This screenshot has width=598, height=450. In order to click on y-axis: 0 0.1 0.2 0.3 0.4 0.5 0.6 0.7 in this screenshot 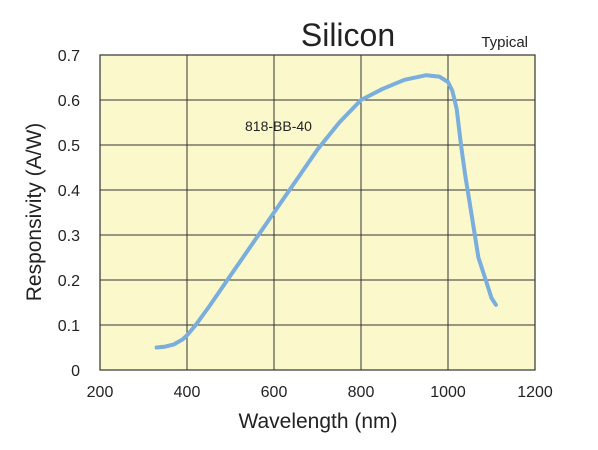, I will do `click(69, 214)`.